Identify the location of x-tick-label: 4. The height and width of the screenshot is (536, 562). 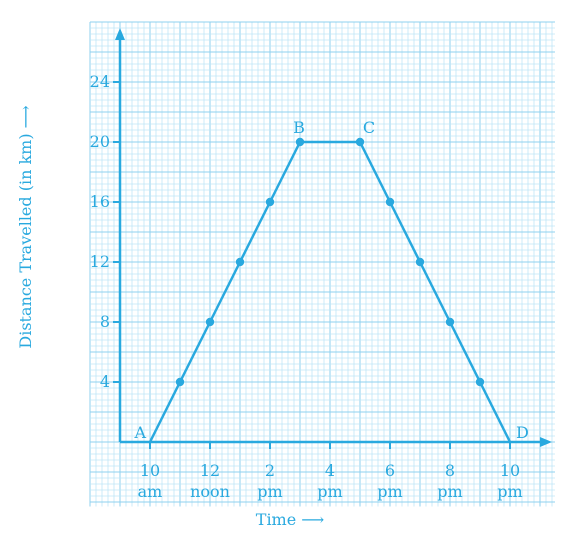
(330, 470).